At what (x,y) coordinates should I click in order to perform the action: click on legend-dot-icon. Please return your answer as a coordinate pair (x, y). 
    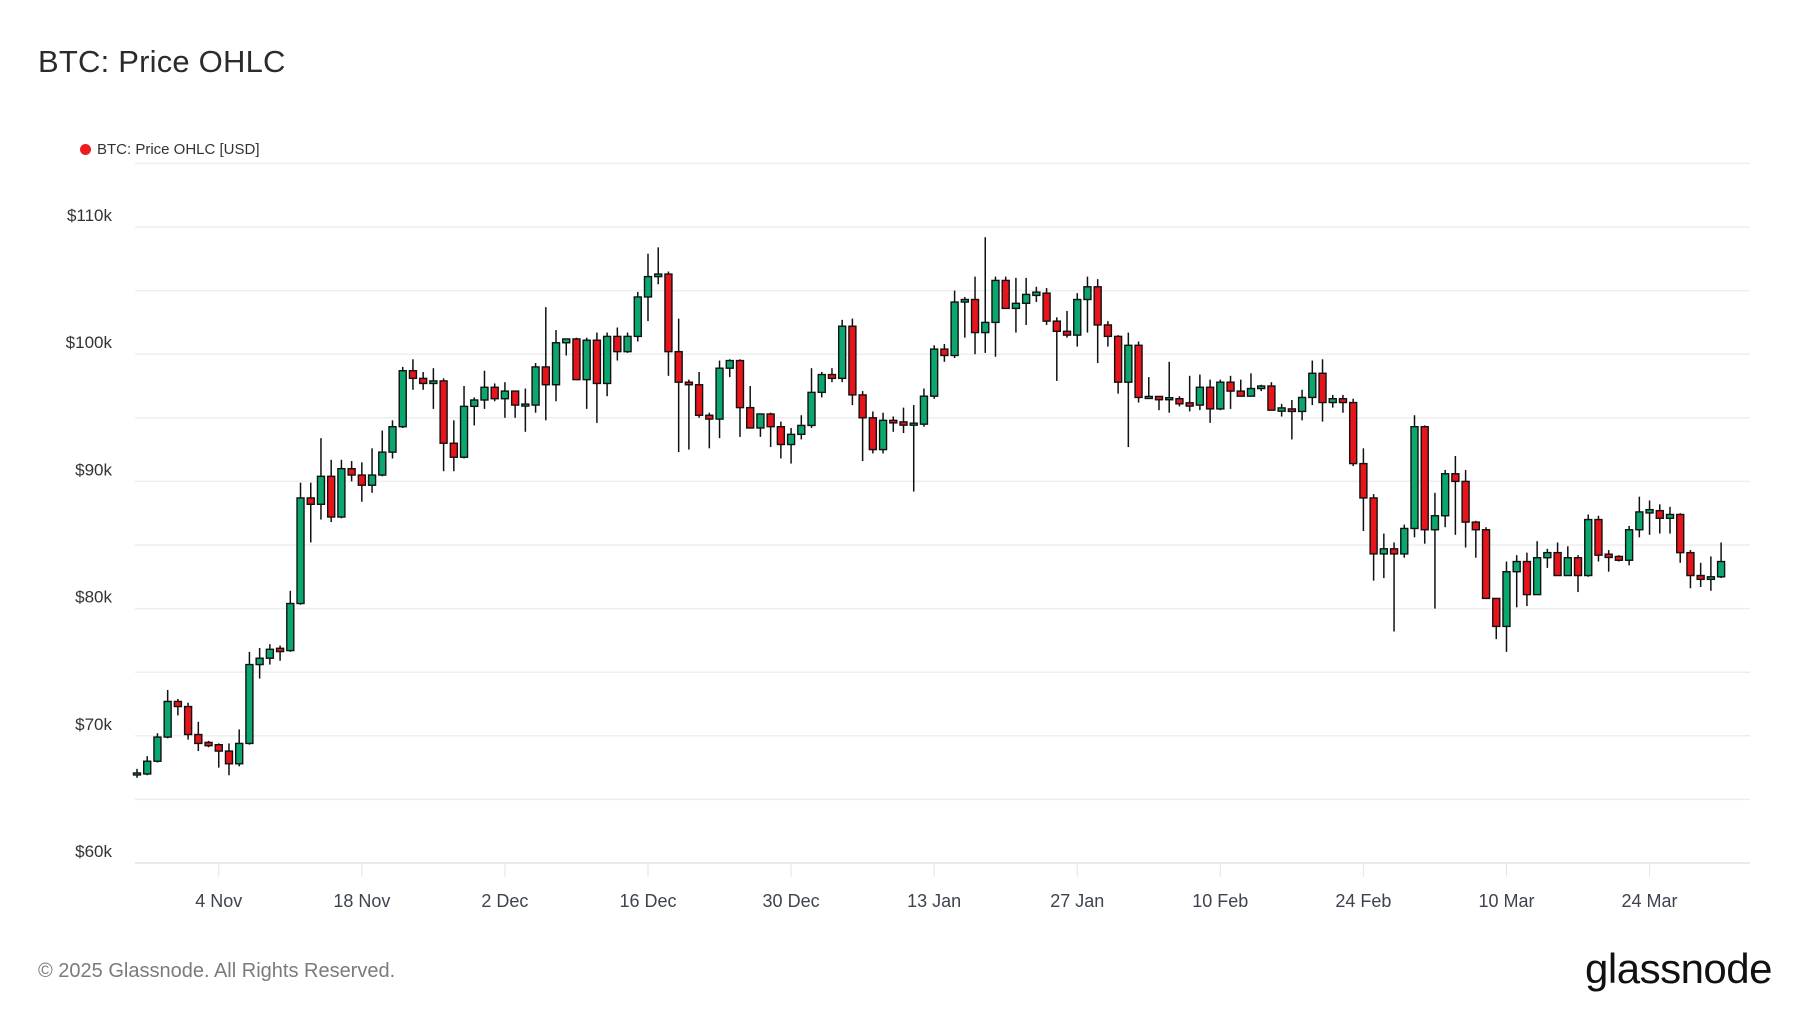
    Looking at the image, I should click on (85, 149).